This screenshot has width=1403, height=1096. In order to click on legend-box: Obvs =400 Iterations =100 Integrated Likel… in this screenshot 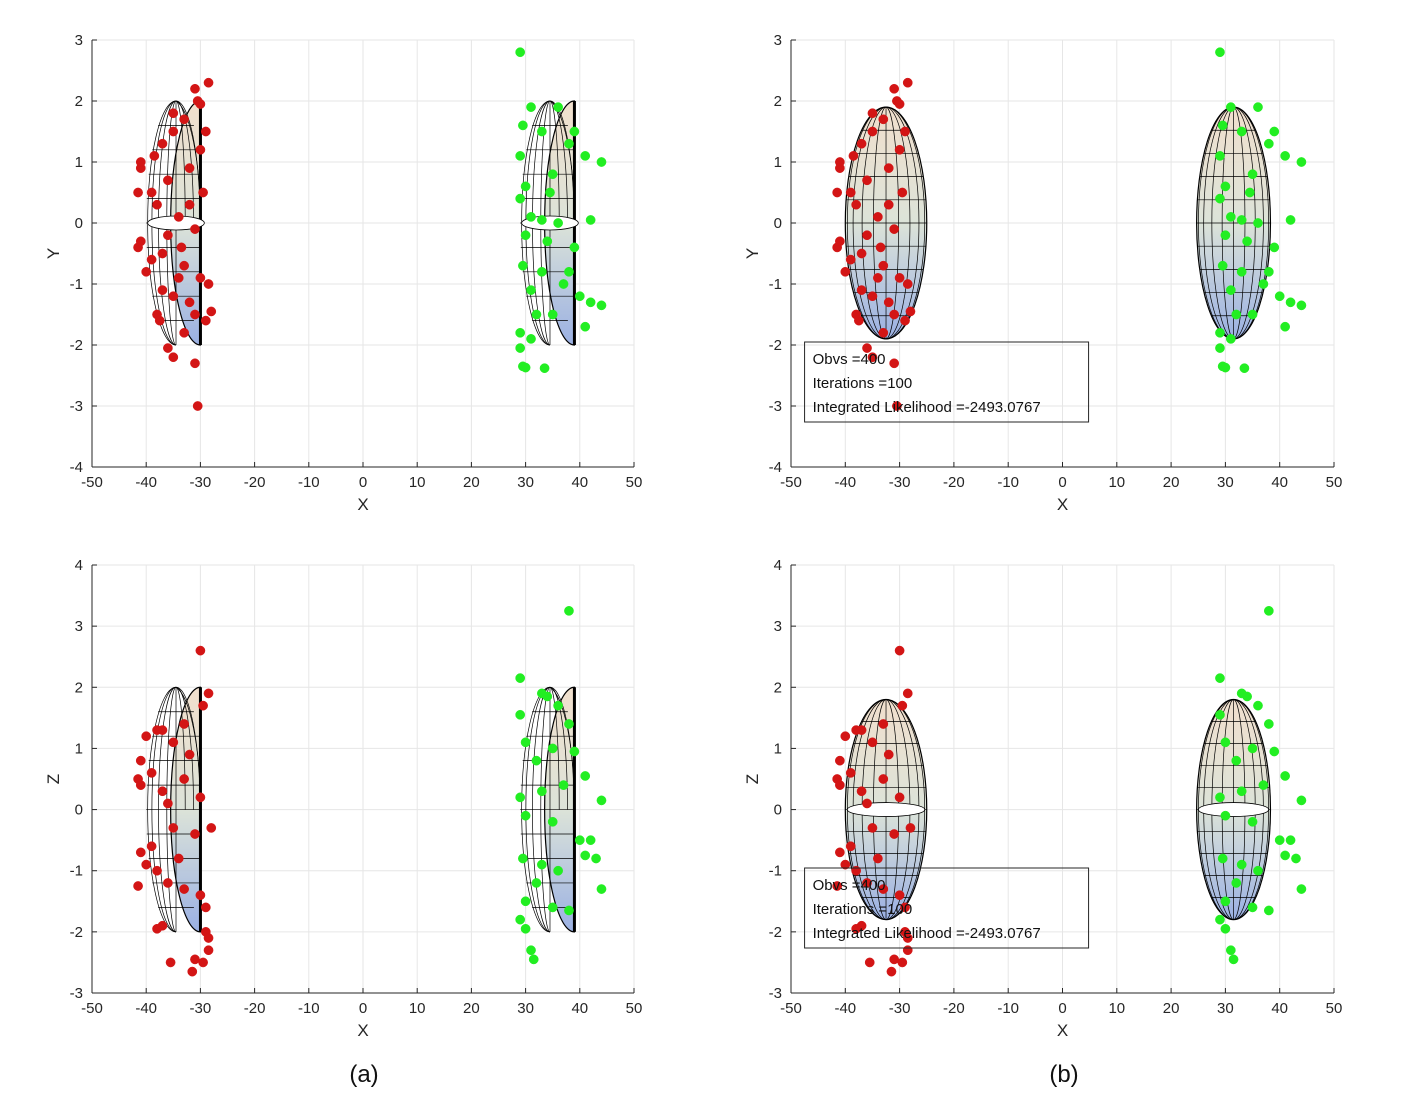, I will do `click(947, 382)`.